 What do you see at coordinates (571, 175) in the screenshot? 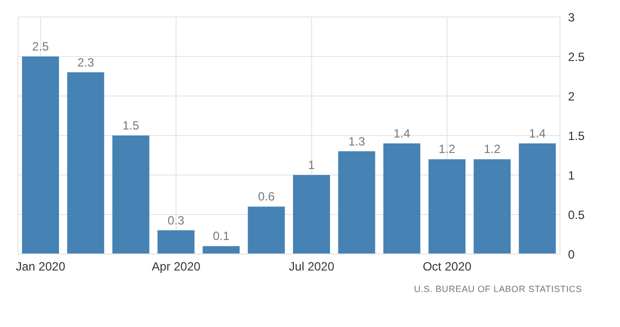
I see `y-tick-label: 1` at bounding box center [571, 175].